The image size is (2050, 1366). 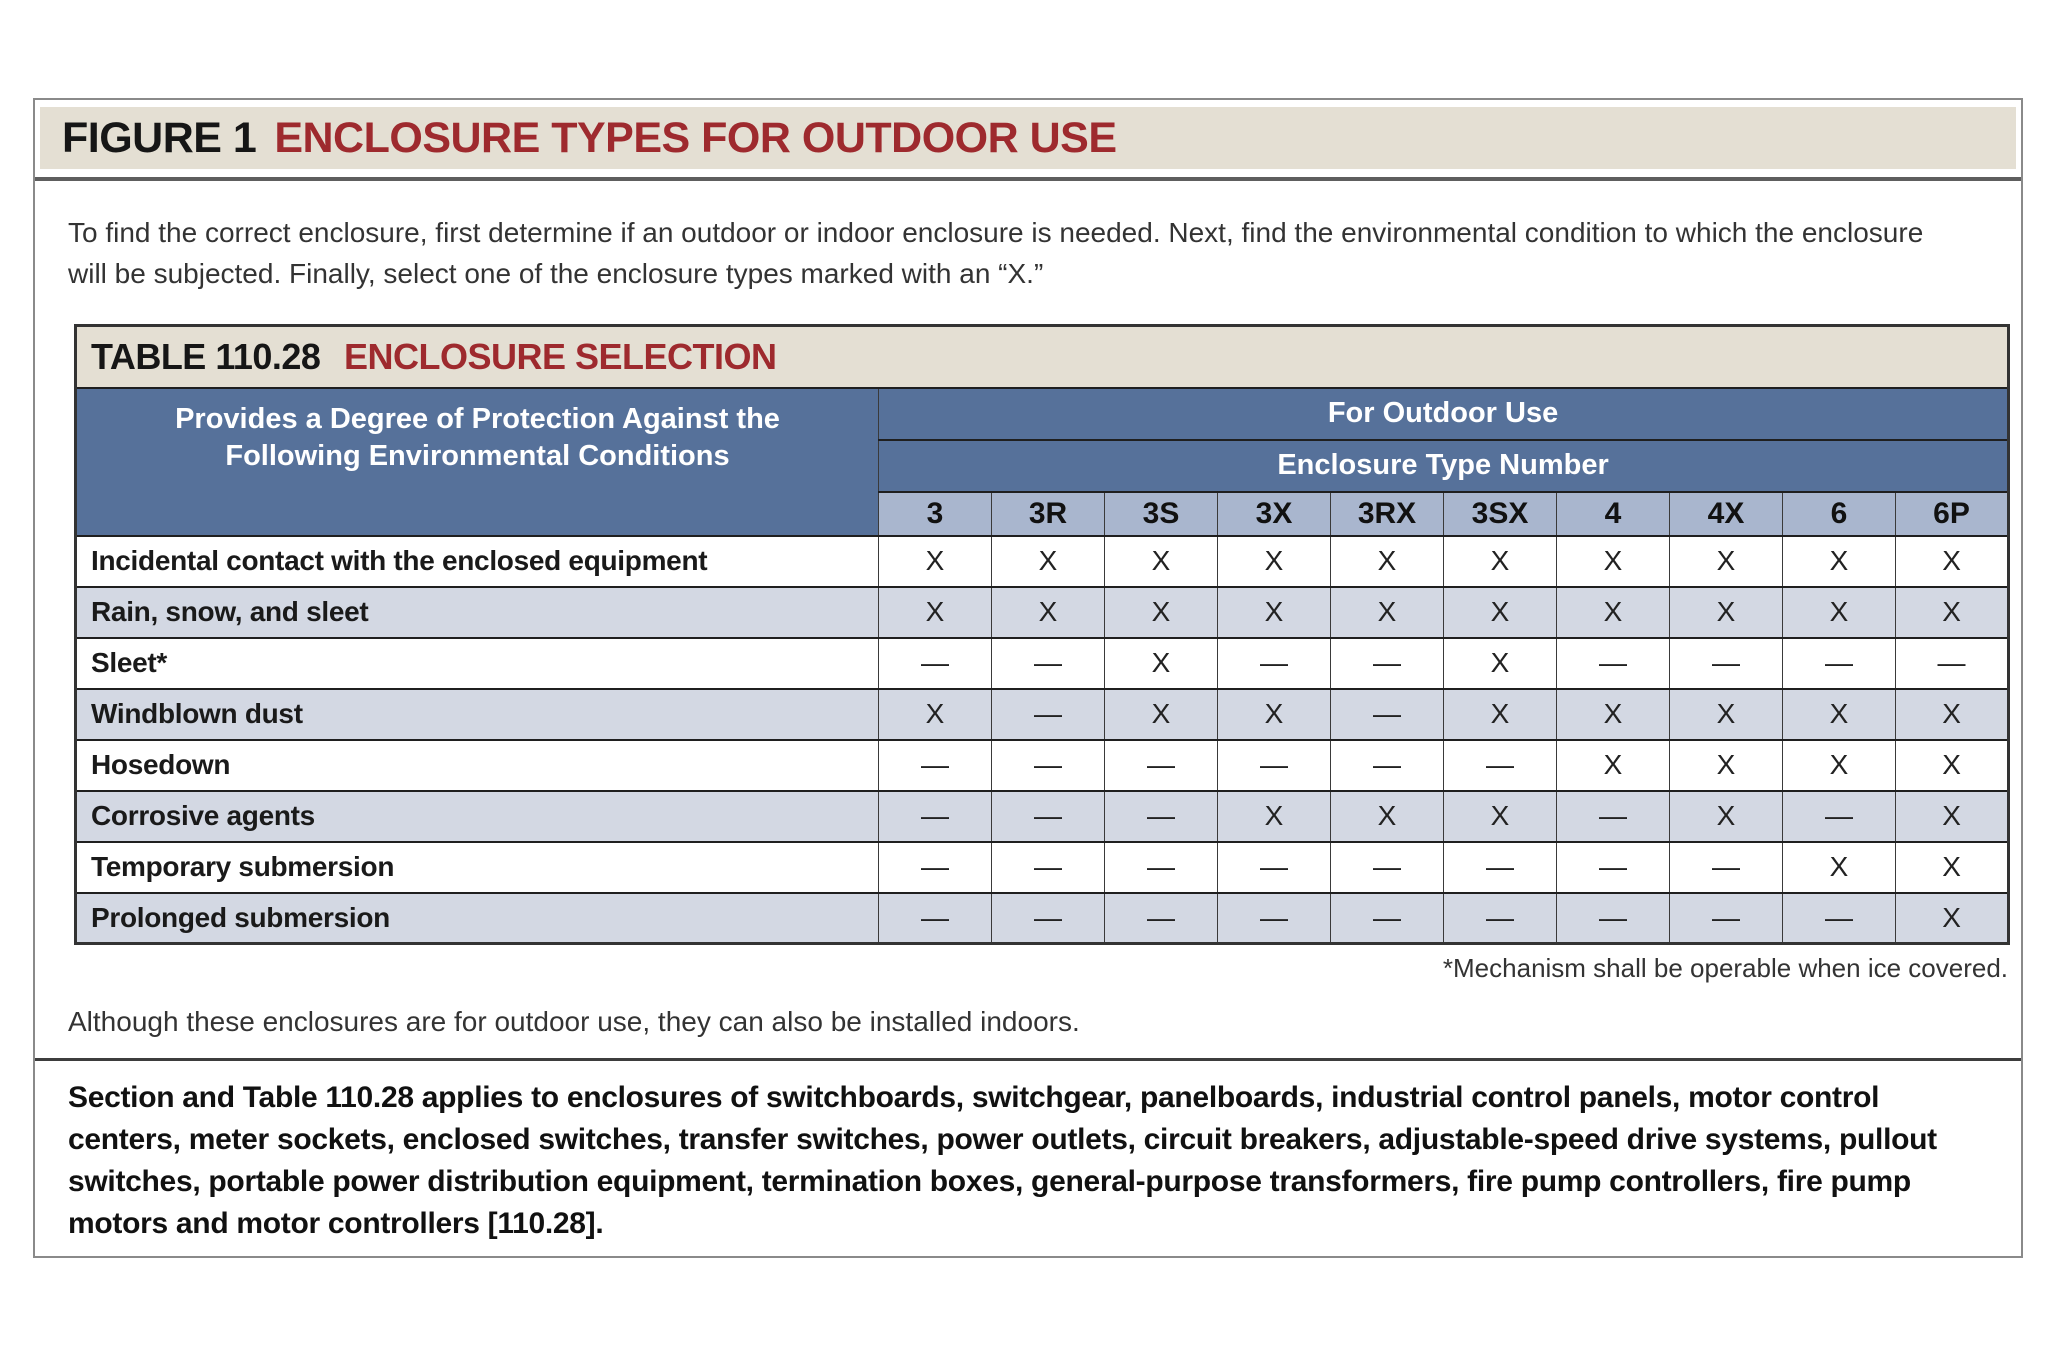 What do you see at coordinates (477, 714) in the screenshot?
I see `row-label: Windblown dust` at bounding box center [477, 714].